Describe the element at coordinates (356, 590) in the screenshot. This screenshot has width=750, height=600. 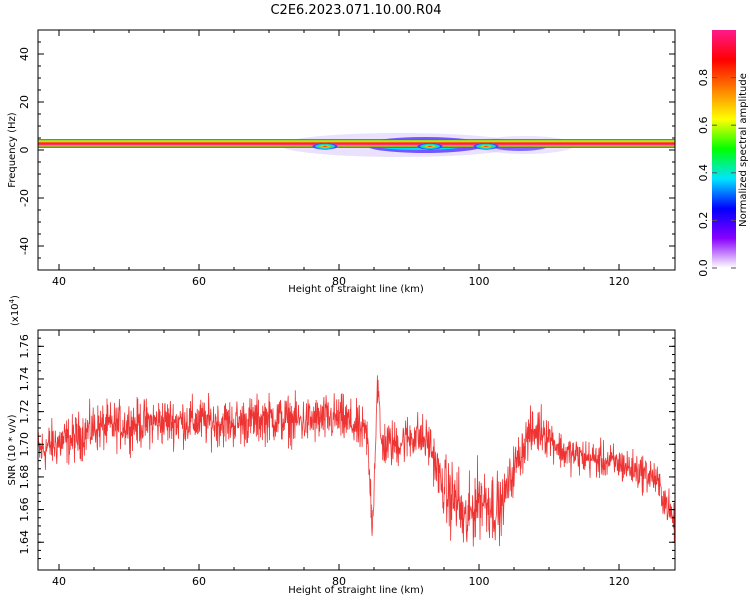
I see `snr-x-axis-label: Height of straight line (km)` at that location.